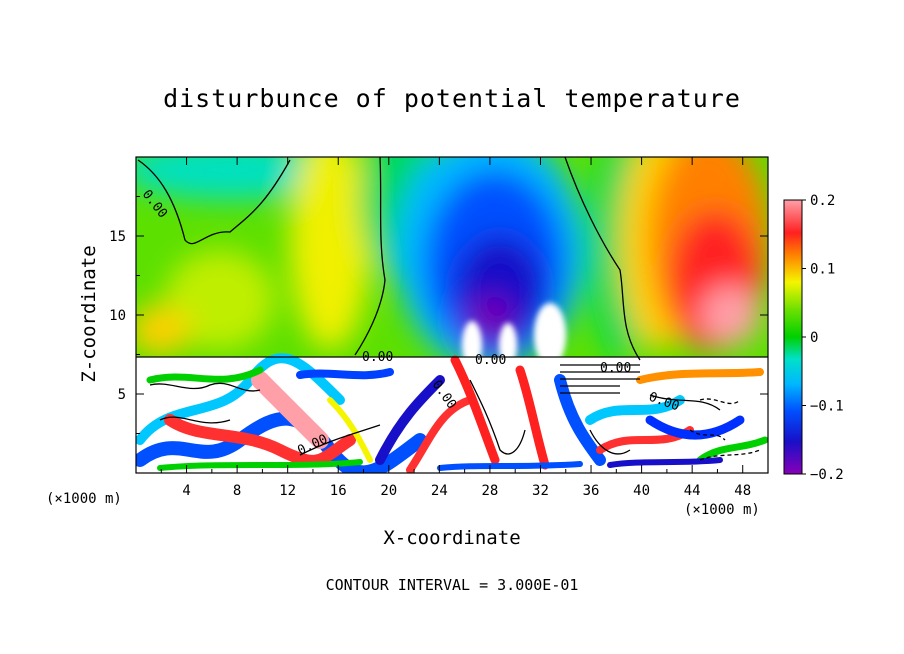  I want to click on colorbar-tick-label: 0, so click(814, 338).